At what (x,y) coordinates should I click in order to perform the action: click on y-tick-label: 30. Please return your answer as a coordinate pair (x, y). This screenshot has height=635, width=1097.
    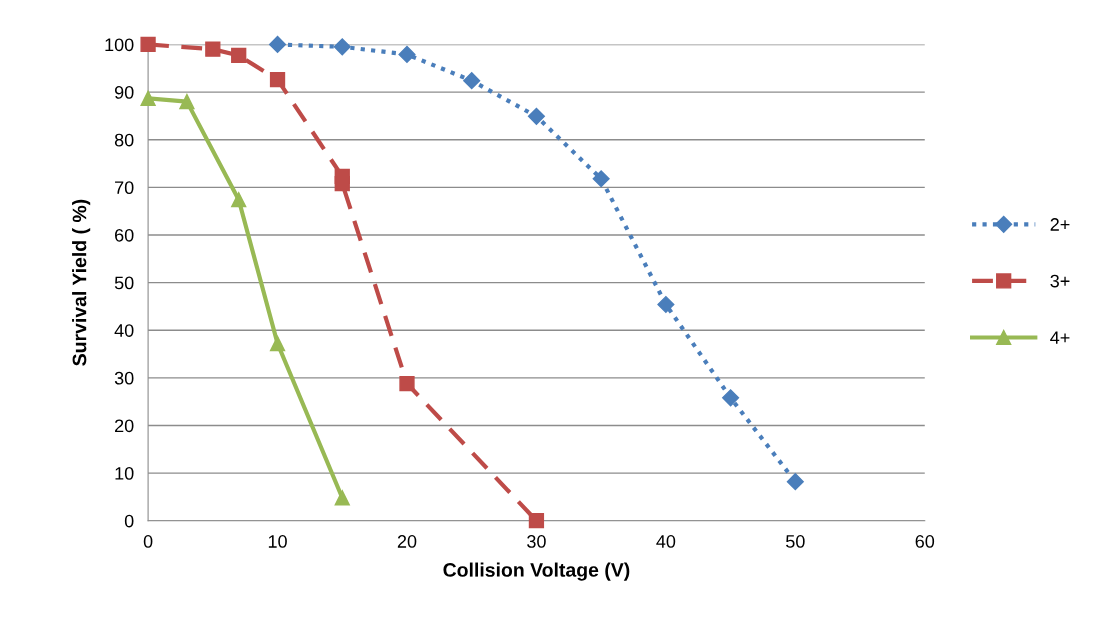
    Looking at the image, I should click on (124, 378).